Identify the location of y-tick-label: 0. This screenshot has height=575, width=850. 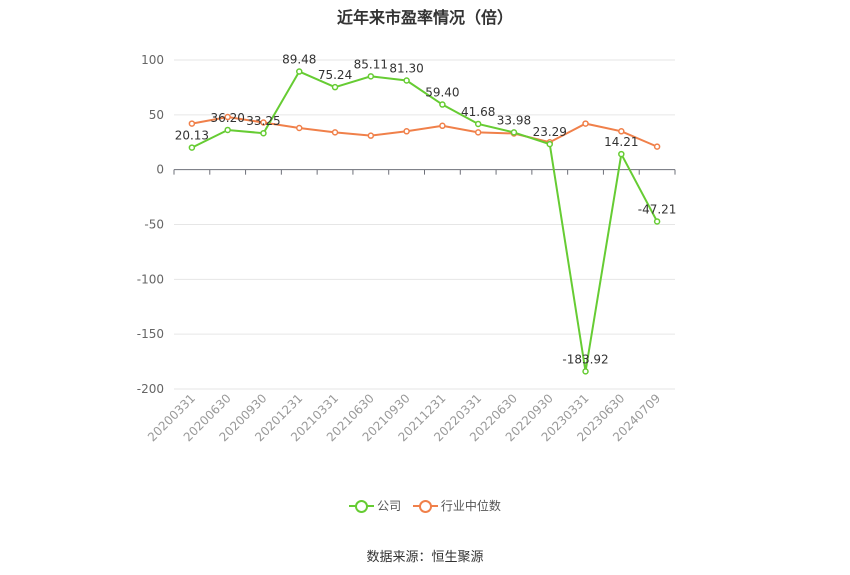
(160, 170).